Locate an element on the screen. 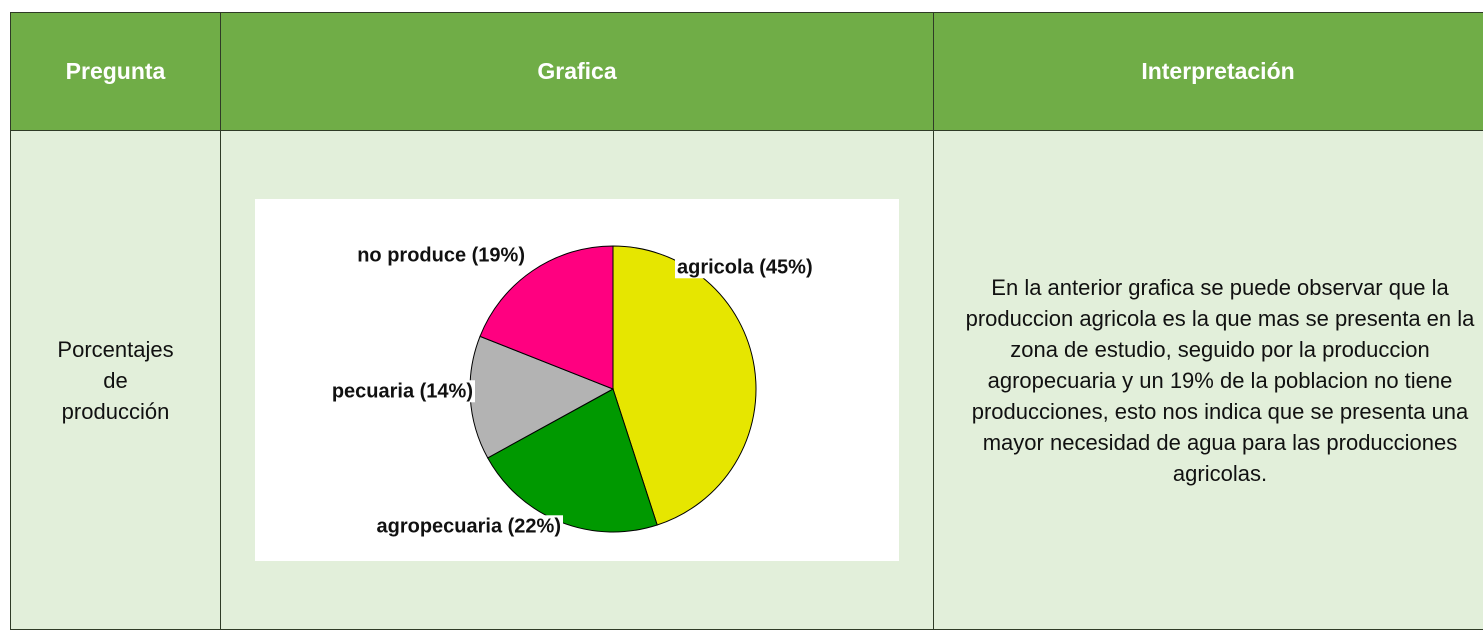 Image resolution: width=1483 pixels, height=630 pixels. slice-label: pecuaria (14%) is located at coordinates (402, 391).